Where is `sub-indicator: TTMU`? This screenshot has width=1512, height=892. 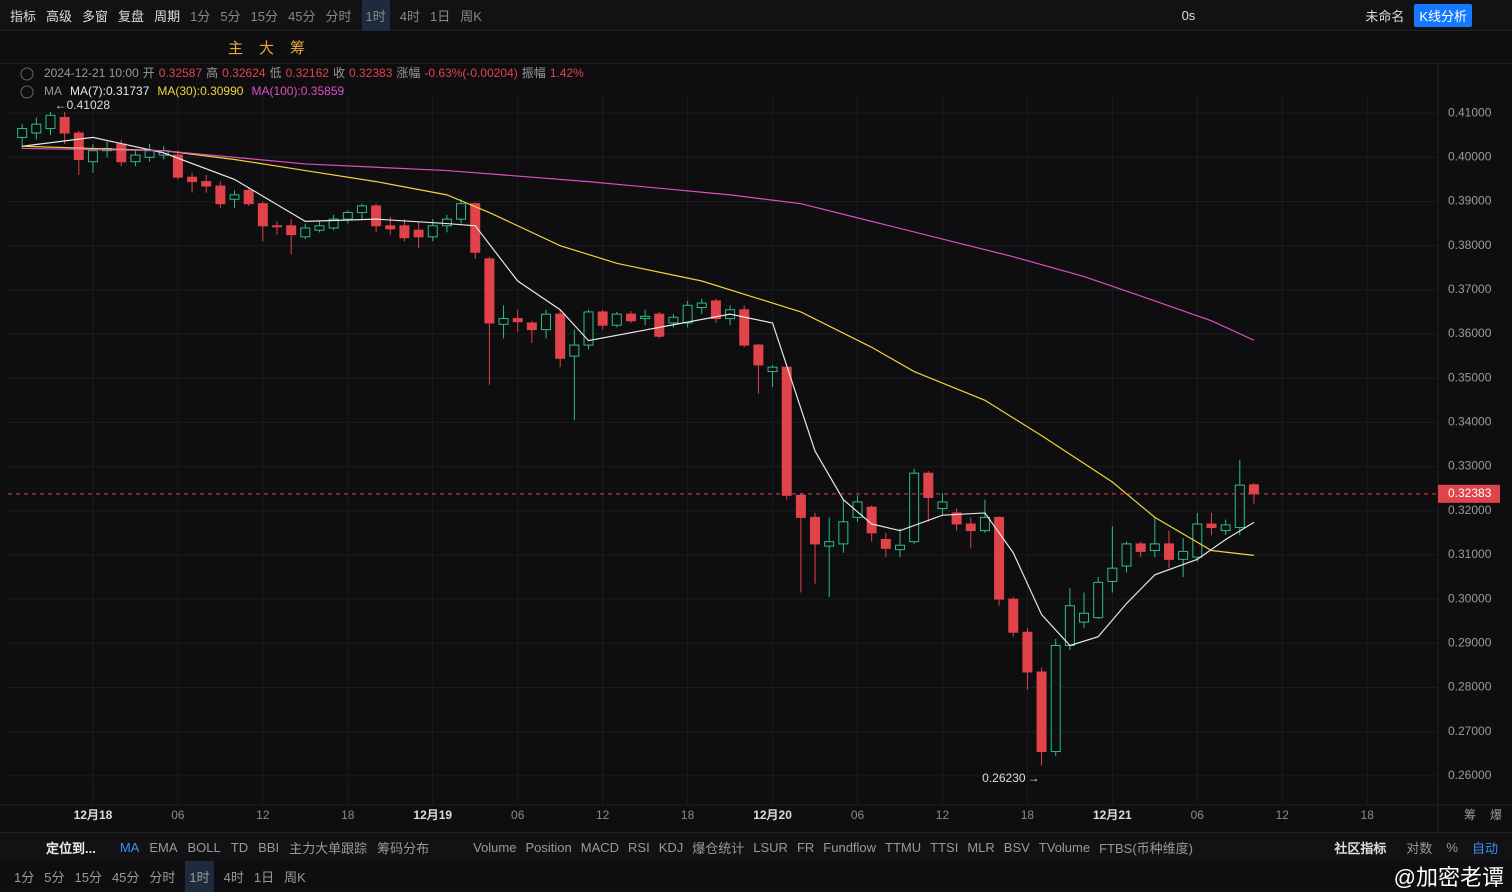
sub-indicator: TTMU is located at coordinates (903, 847).